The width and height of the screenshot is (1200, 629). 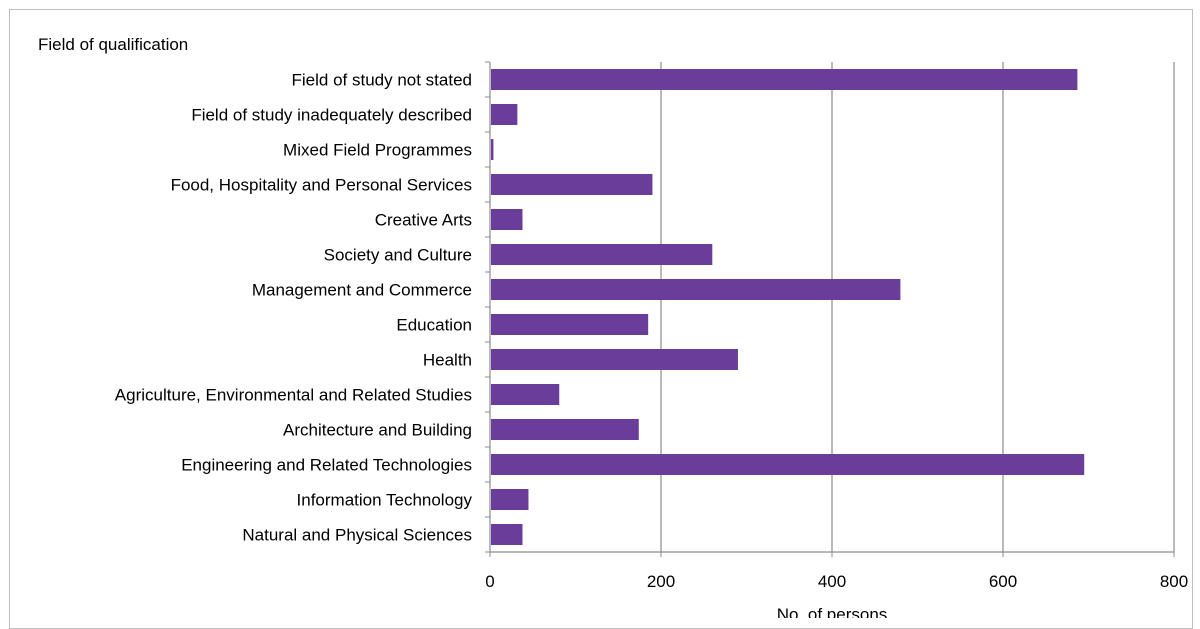 What do you see at coordinates (489, 581) in the screenshot?
I see `x-tick-label: 0` at bounding box center [489, 581].